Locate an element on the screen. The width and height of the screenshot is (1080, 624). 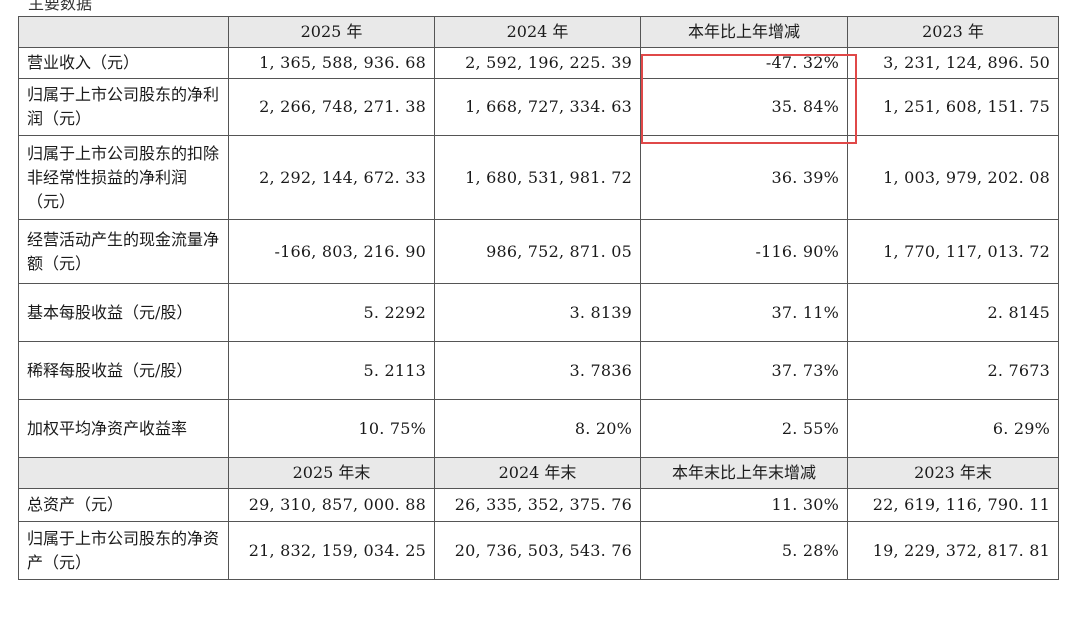
value-2023: 1, 251, 608, 151. 75 is located at coordinates (953, 107).